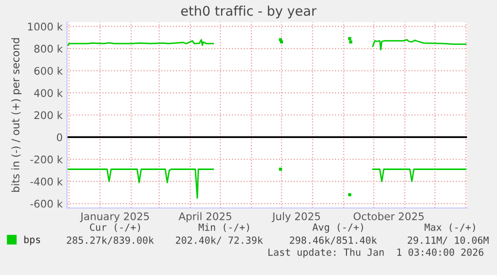  Describe the element at coordinates (219, 240) in the screenshot. I see `text: 202.40k/ 72.39k` at that location.